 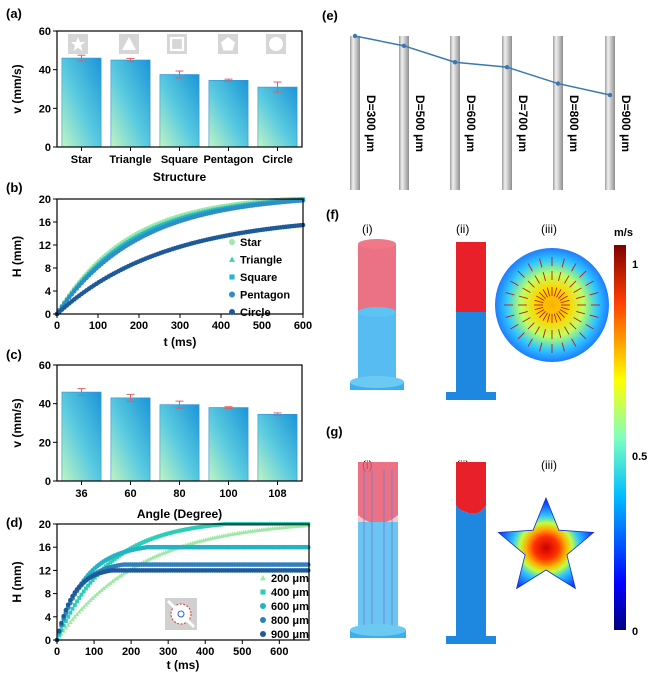 What do you see at coordinates (179, 160) in the screenshot?
I see `chart-a-xtick-label-2: Square` at bounding box center [179, 160].